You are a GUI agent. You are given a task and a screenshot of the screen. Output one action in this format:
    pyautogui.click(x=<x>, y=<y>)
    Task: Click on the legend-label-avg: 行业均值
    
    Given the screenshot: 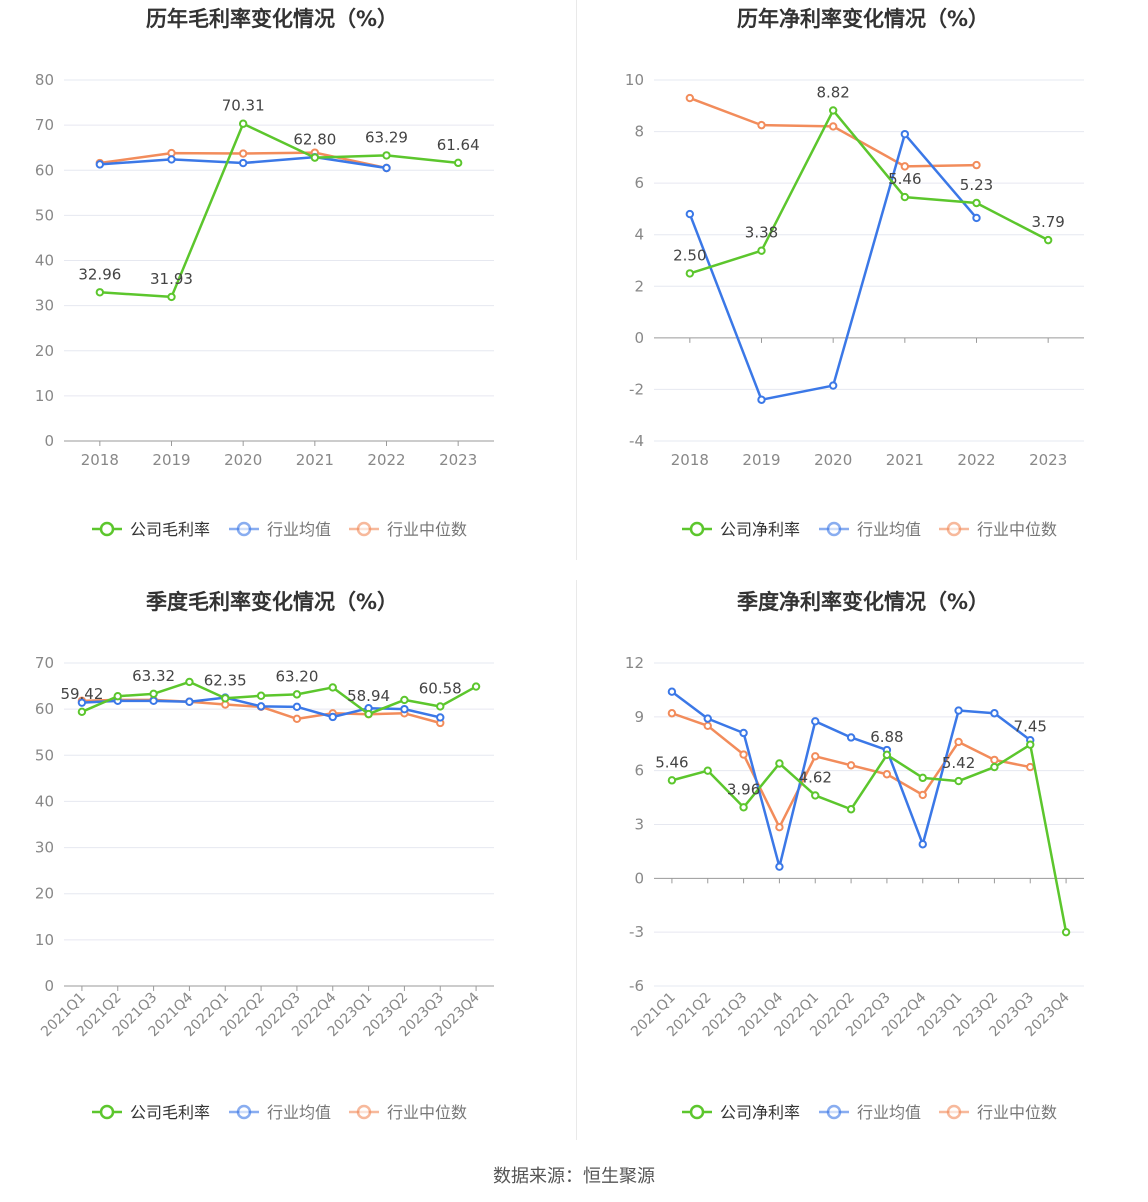 What is the action you would take?
    pyautogui.click(x=299, y=1112)
    